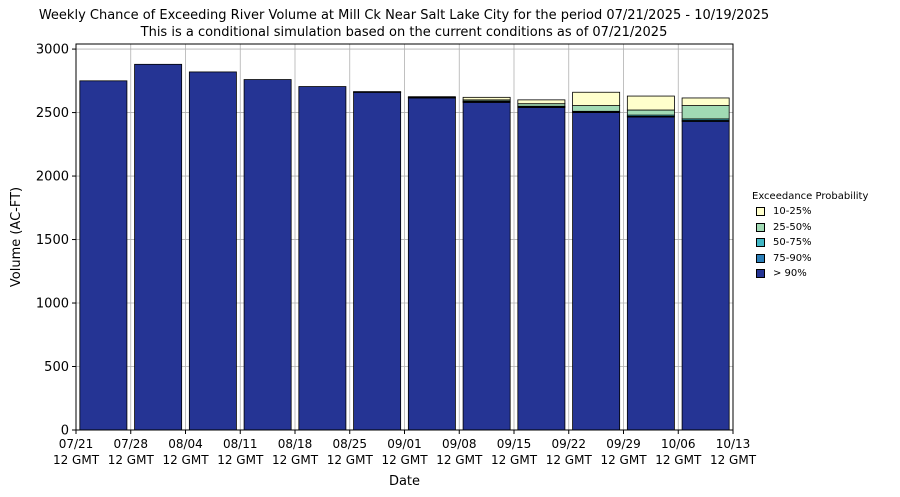 The width and height of the screenshot is (900, 497). I want to click on legend-item: > 90%, so click(810, 274).